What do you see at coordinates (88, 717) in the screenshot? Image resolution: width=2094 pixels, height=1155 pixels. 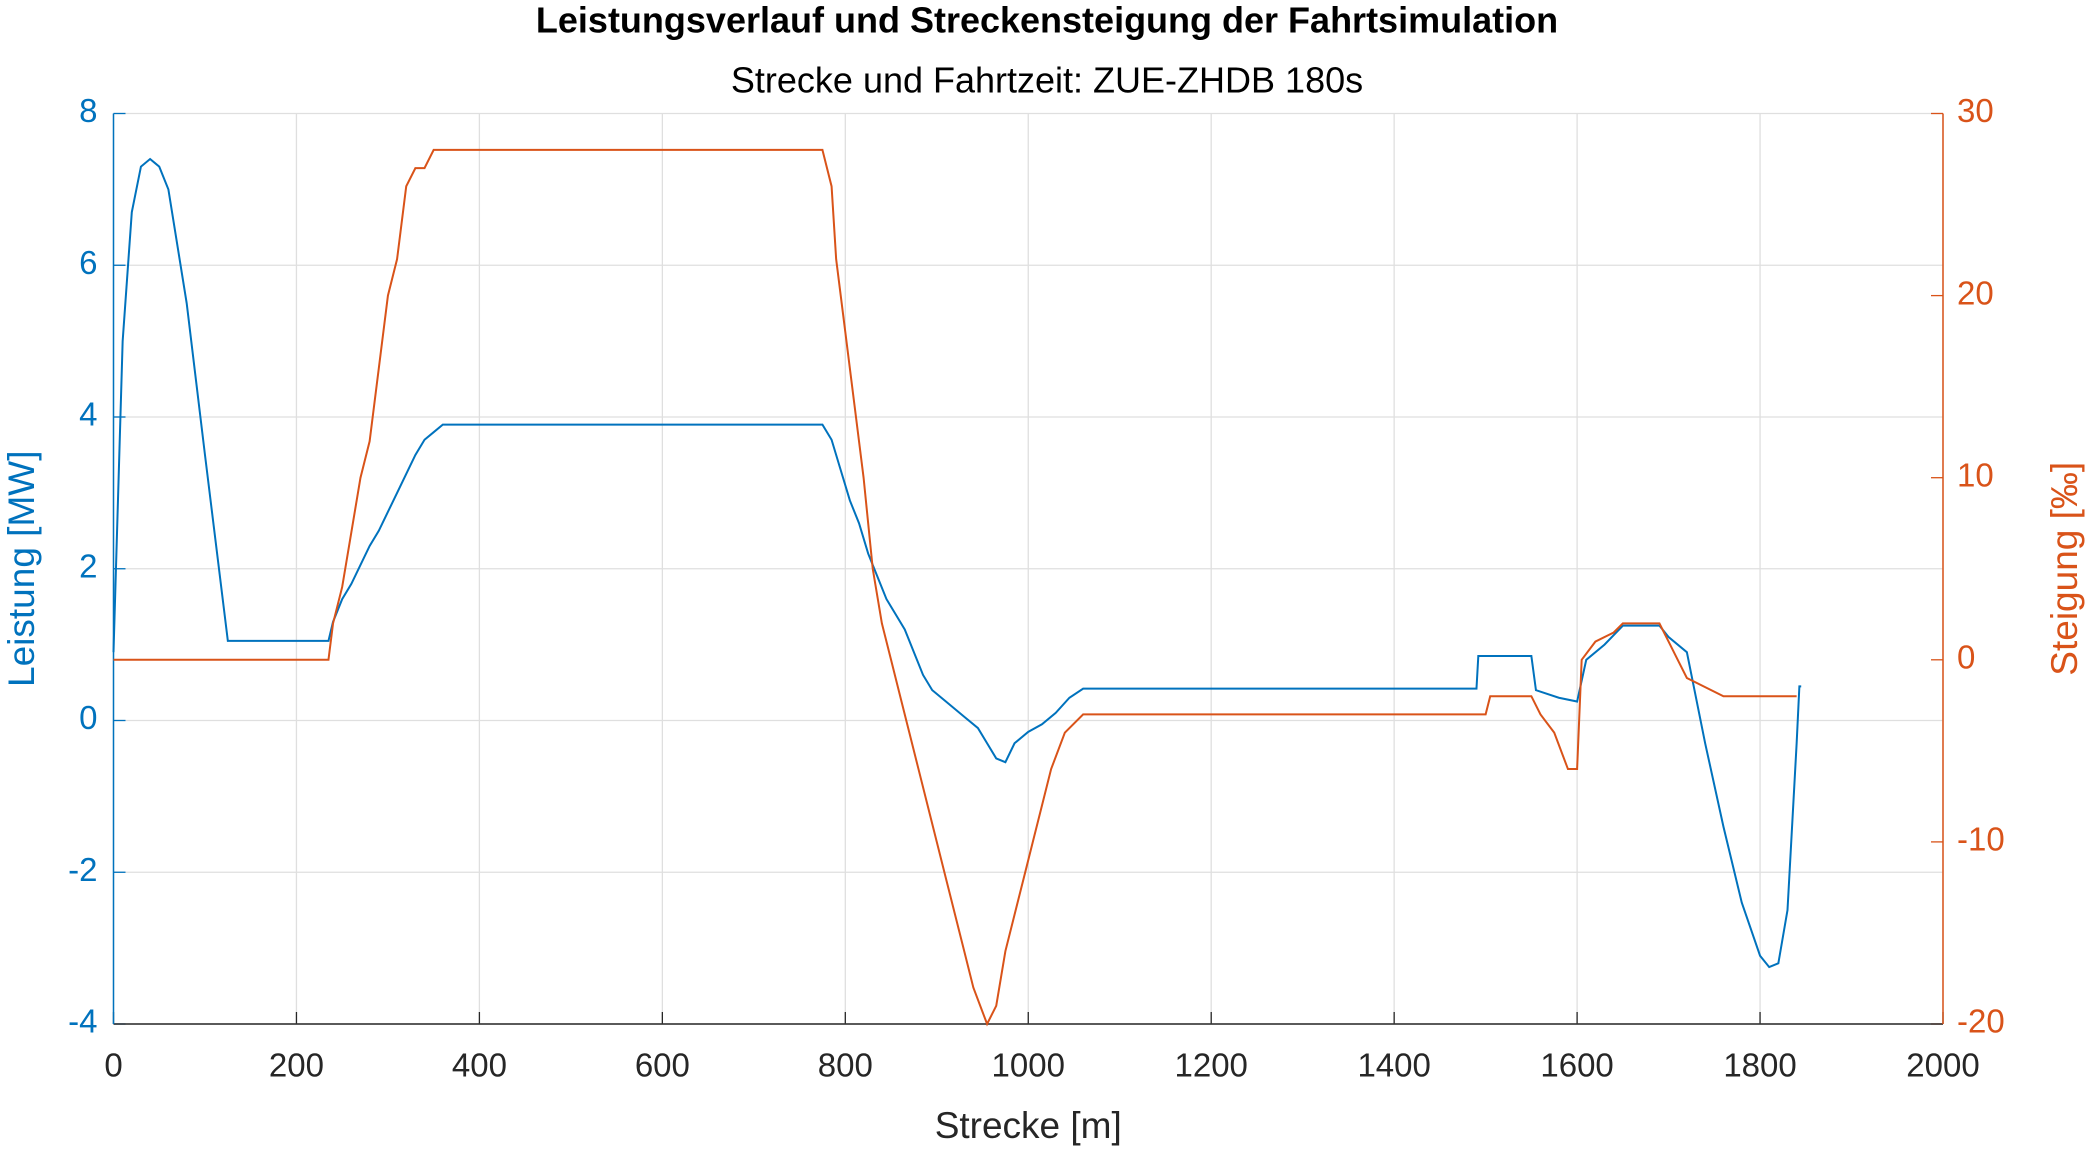 I see `y-tick-label: 0` at bounding box center [88, 717].